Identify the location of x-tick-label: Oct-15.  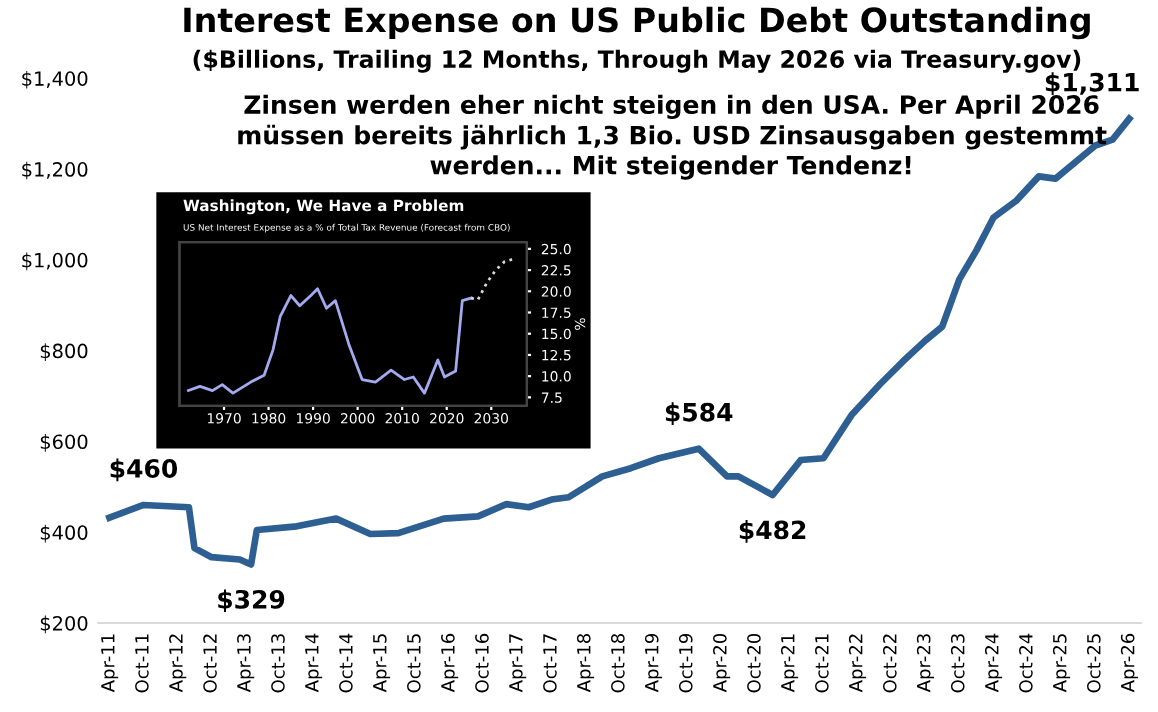
(414, 663).